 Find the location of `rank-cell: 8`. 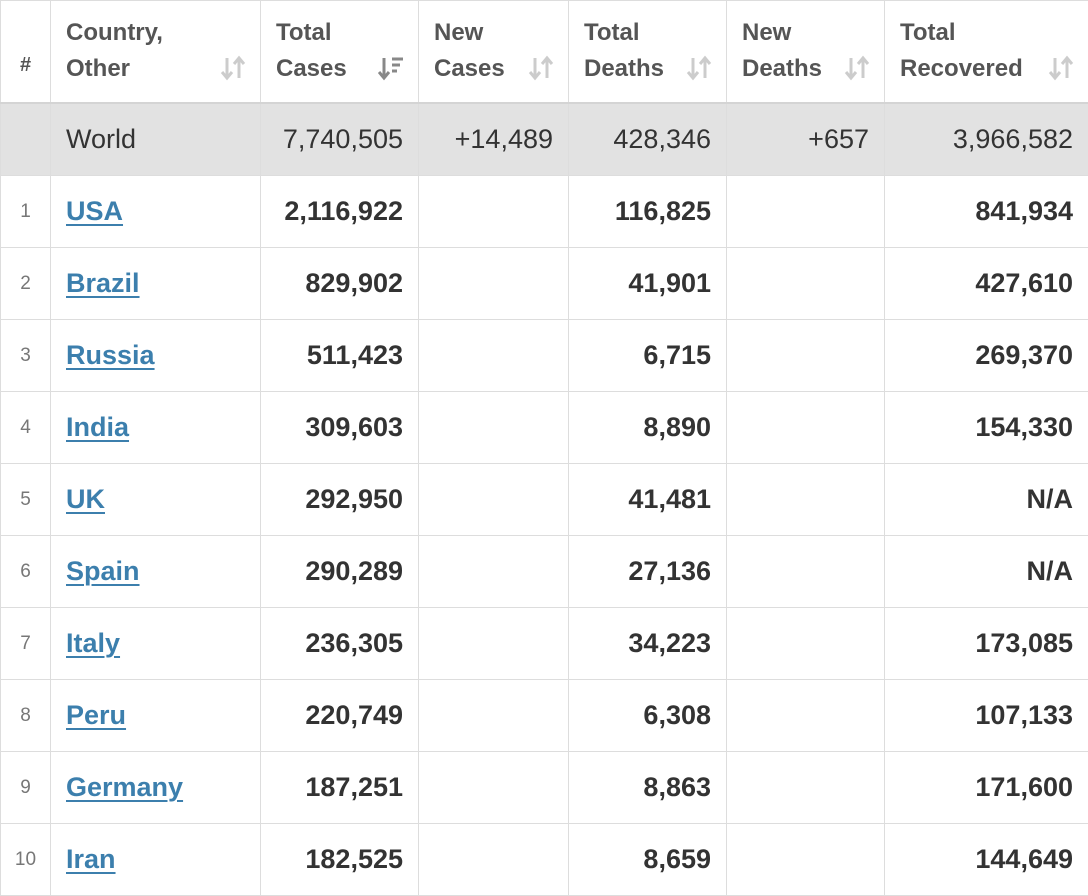

rank-cell: 8 is located at coordinates (26, 716).